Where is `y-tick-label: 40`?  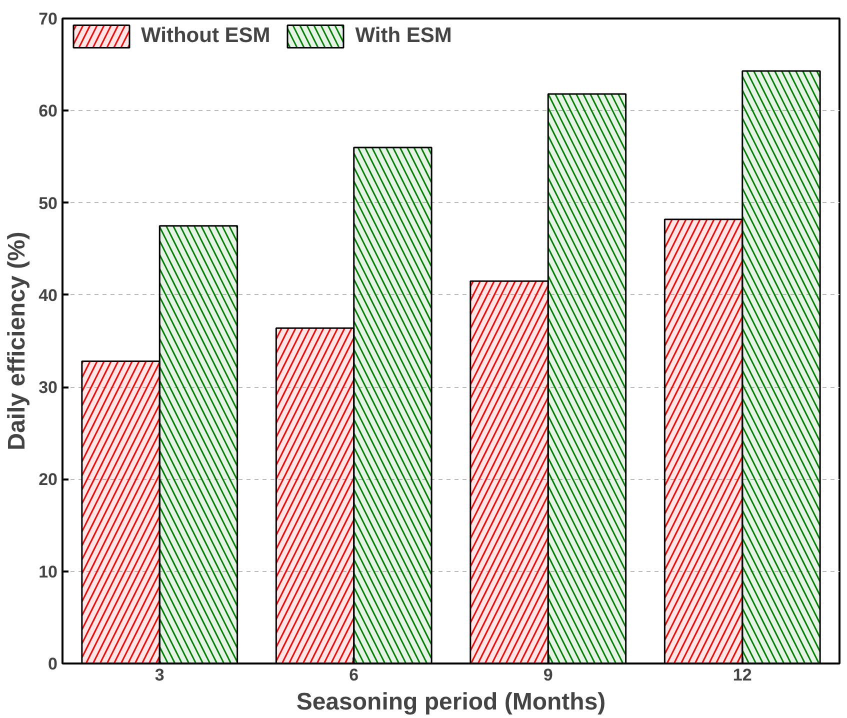 y-tick-label: 40 is located at coordinates (48, 295).